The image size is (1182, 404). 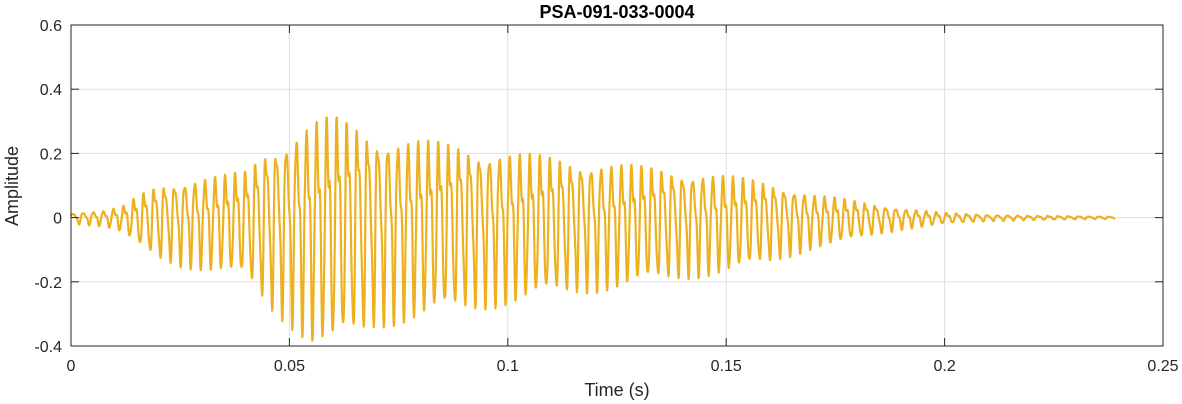 What do you see at coordinates (51, 26) in the screenshot?
I see `y-tick-label: 0.6` at bounding box center [51, 26].